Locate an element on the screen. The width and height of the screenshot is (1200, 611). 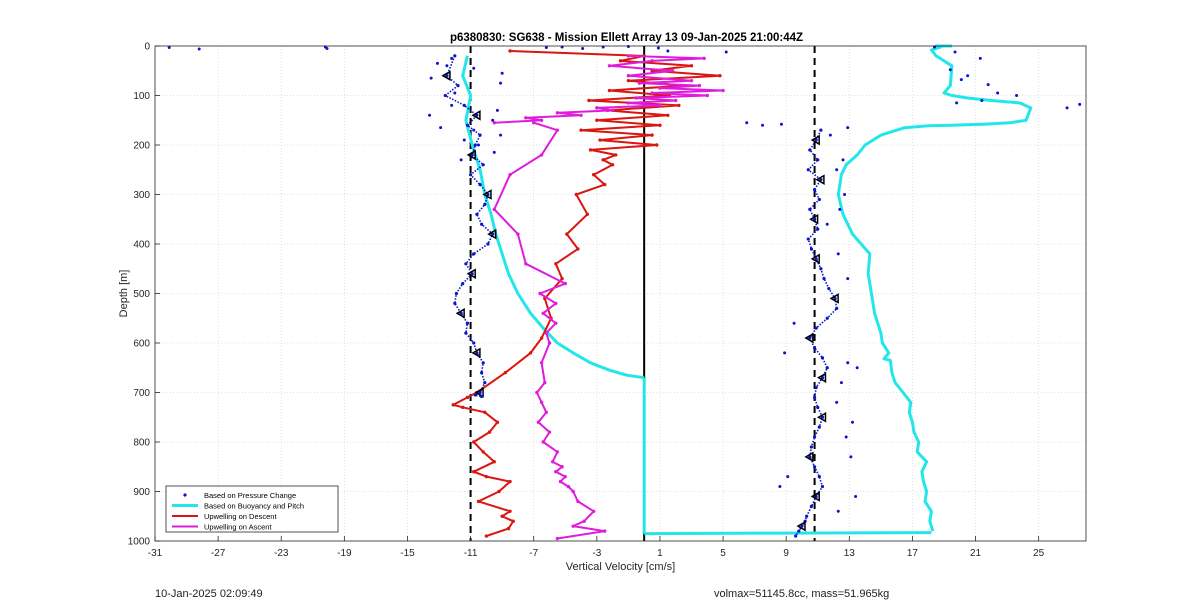
x-tick-label: 13 is located at coordinates (850, 553).